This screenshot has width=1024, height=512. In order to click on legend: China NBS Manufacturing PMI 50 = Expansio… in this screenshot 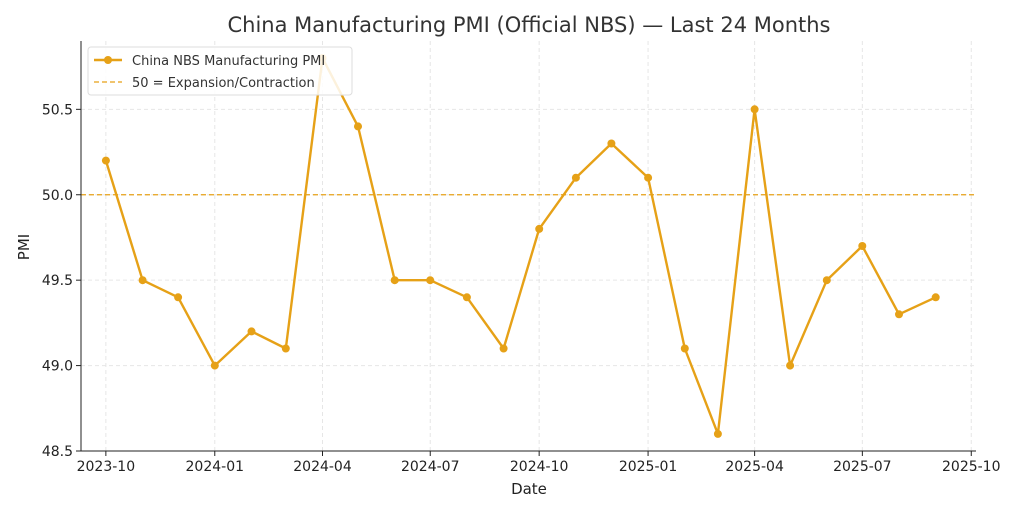, I will do `click(220, 71)`.